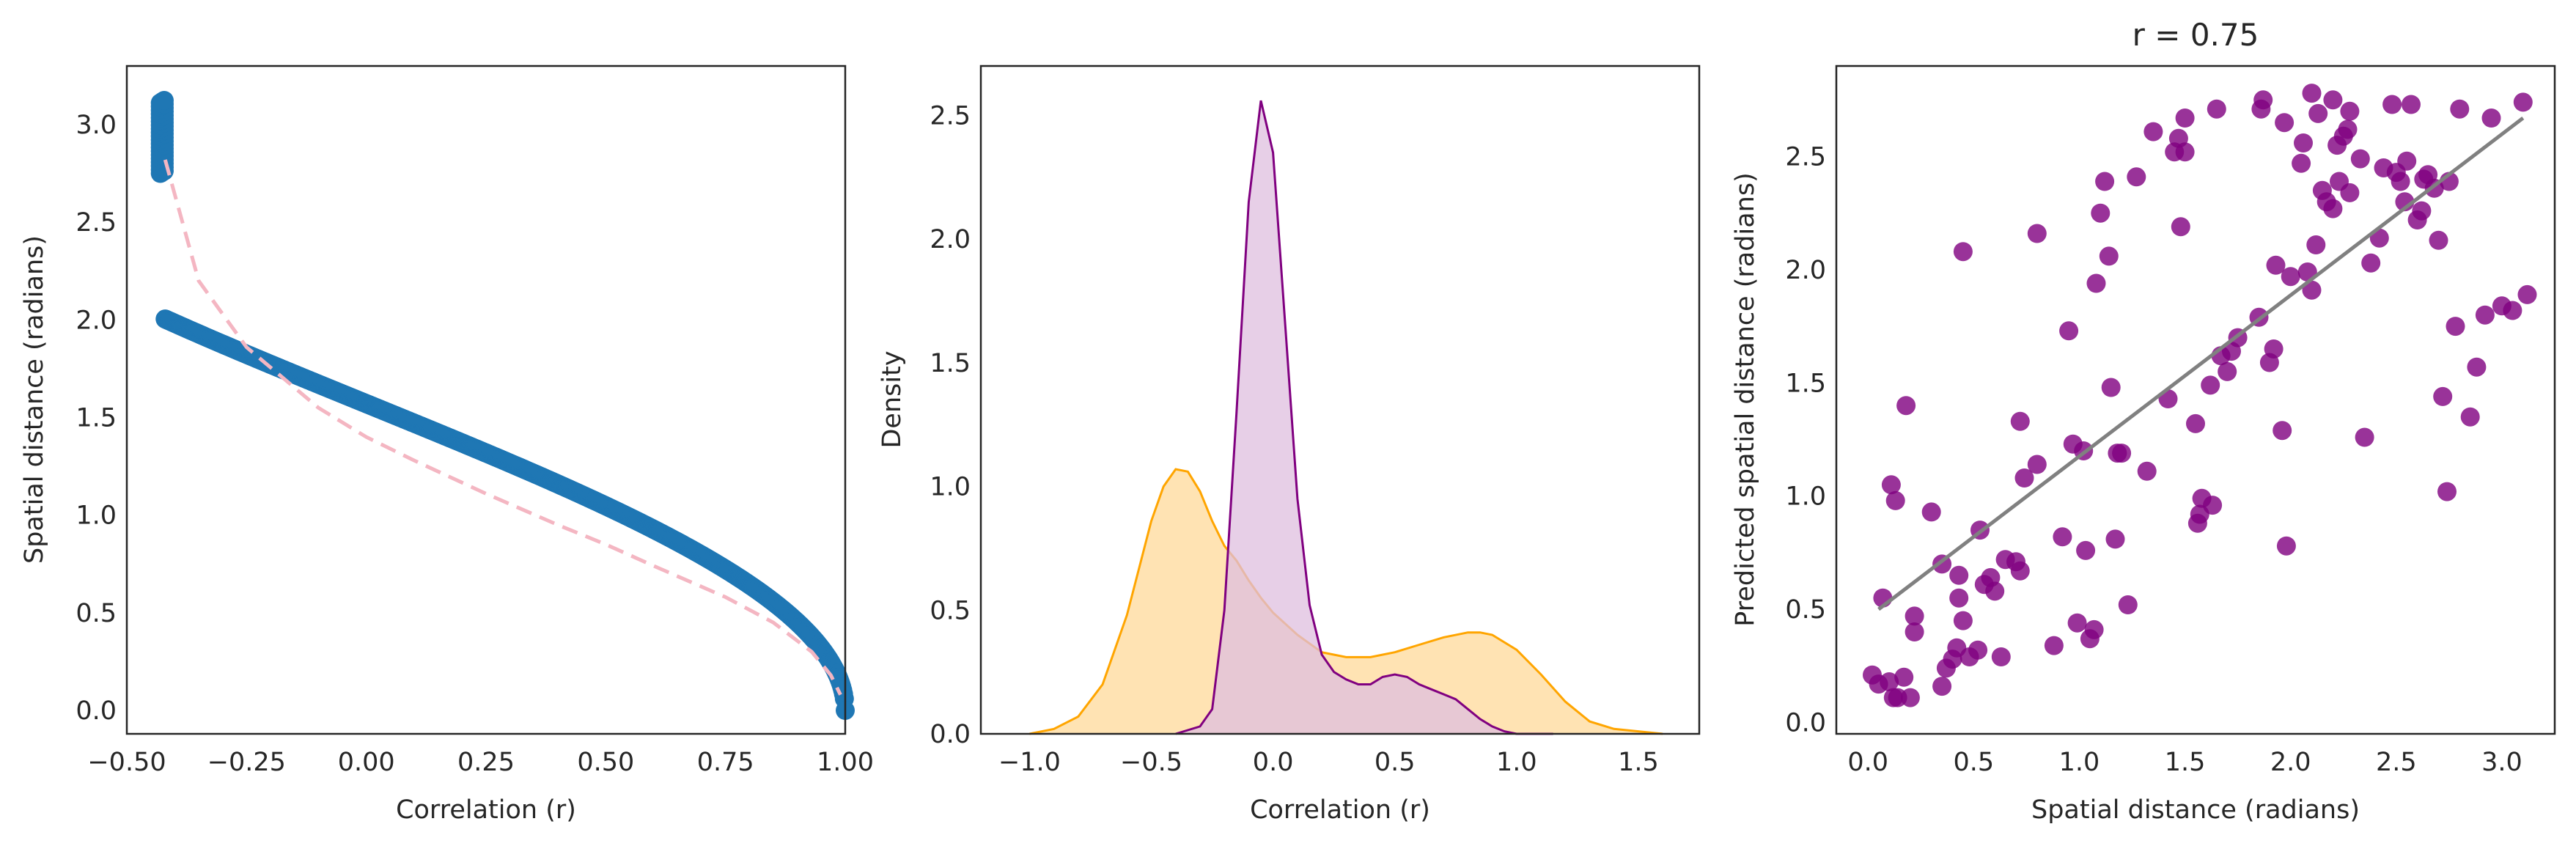 The image size is (2576, 846). Describe the element at coordinates (892, 399) in the screenshot. I see `panel-2-y-axis-label: Density` at that location.